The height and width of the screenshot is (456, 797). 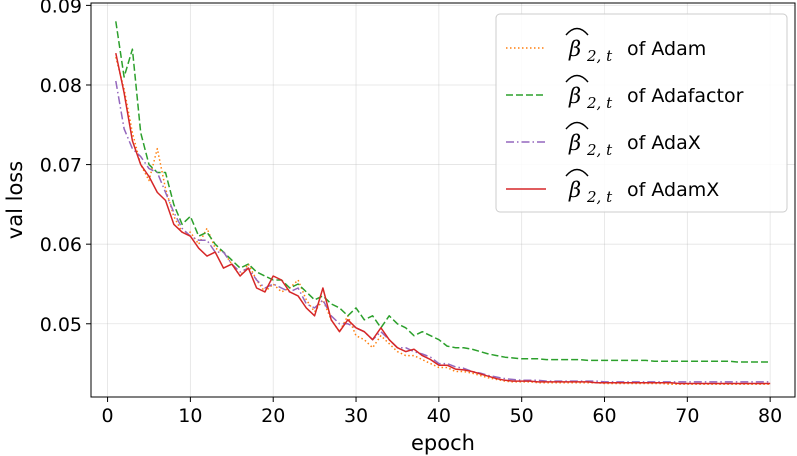 I want to click on legend-symbol-0: β, so click(x=574, y=49).